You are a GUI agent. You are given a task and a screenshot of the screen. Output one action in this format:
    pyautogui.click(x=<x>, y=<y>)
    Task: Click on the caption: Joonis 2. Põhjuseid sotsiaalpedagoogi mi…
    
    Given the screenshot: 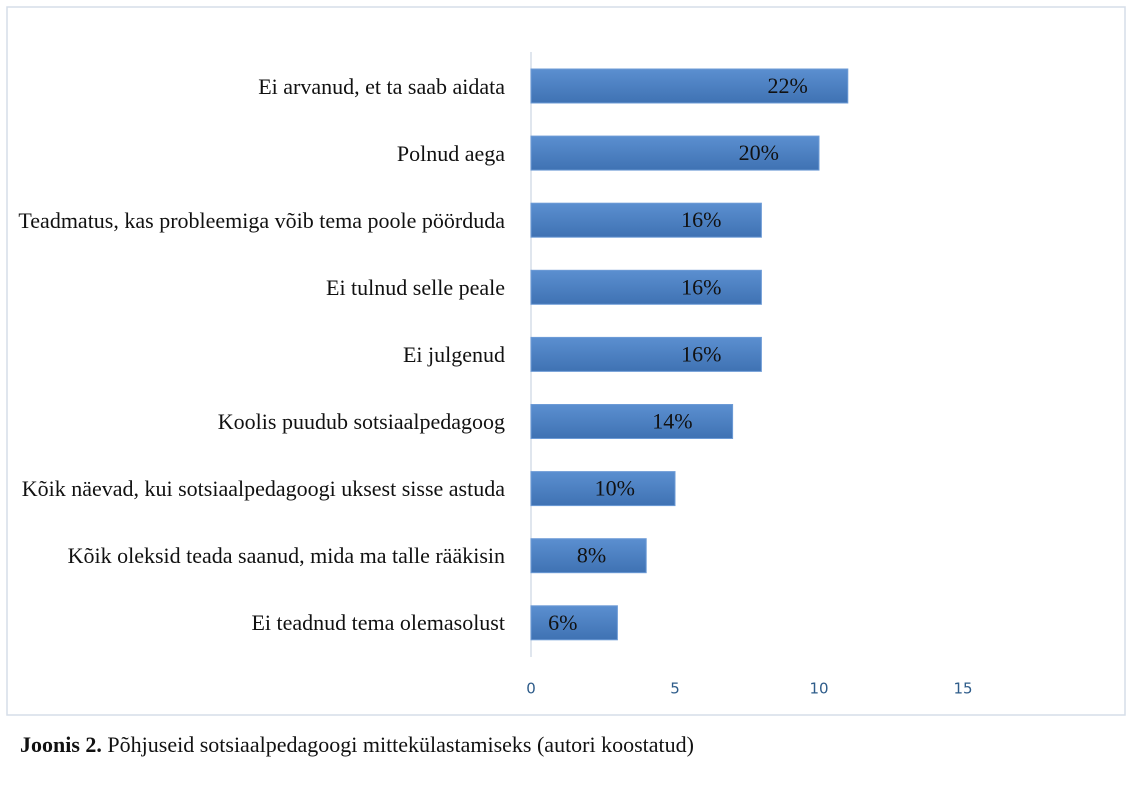 What is the action you would take?
    pyautogui.click(x=430, y=744)
    